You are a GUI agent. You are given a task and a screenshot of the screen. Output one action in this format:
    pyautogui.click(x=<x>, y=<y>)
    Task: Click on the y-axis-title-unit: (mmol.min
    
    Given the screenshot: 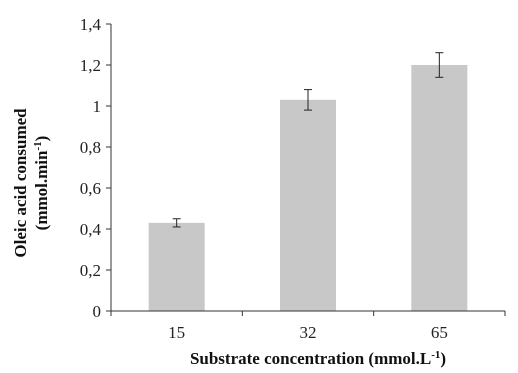 What is the action you would take?
    pyautogui.click(x=41, y=190)
    